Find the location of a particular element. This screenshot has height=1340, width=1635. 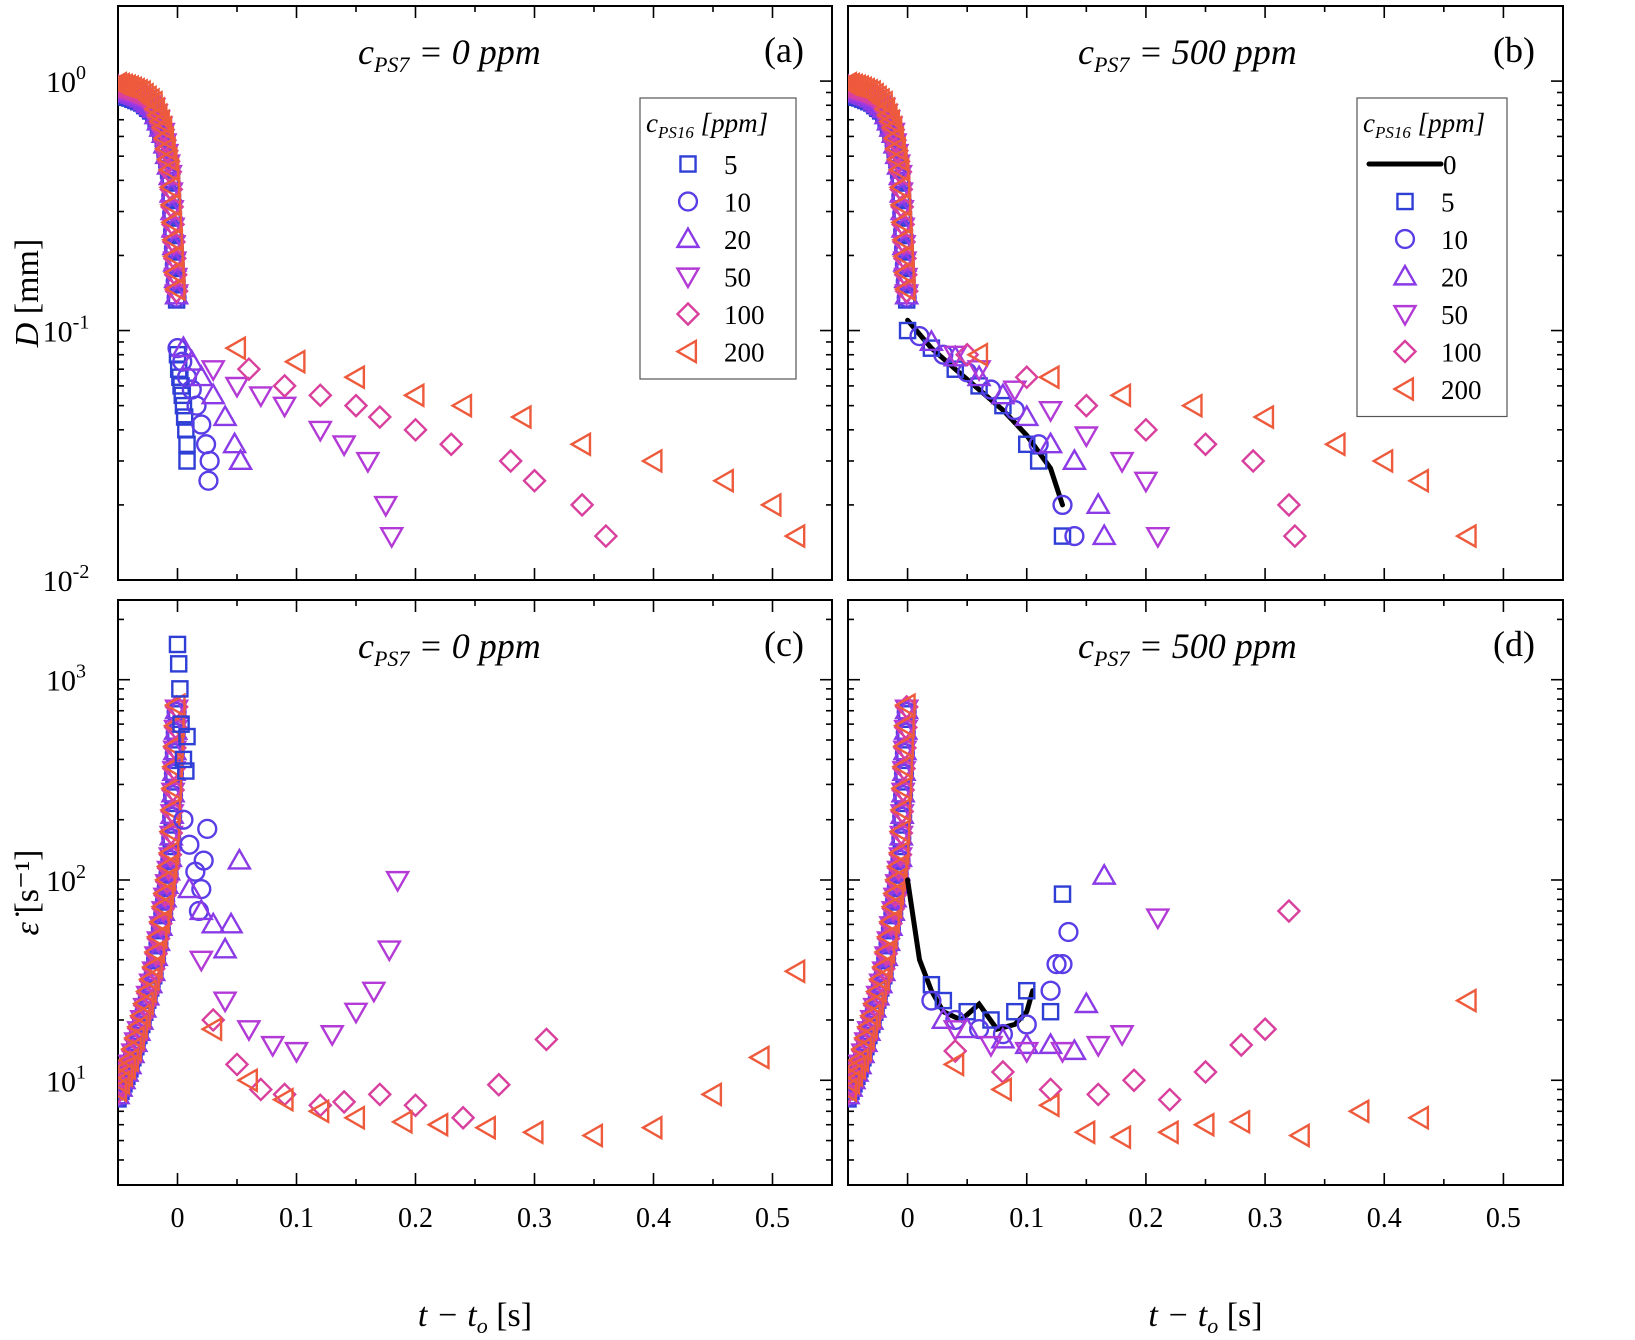

legend-label-10: 10 is located at coordinates (737, 203).